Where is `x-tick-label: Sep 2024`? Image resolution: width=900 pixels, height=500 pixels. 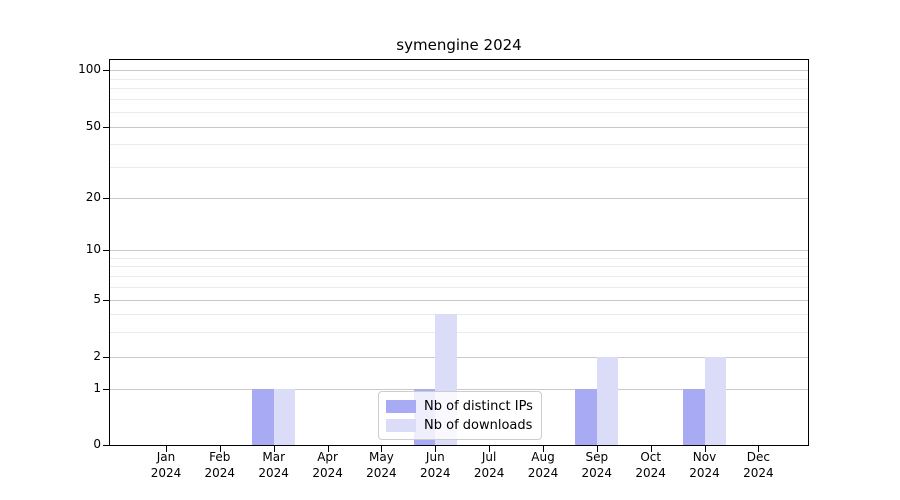
x-tick-label: Sep 2024 is located at coordinates (597, 465).